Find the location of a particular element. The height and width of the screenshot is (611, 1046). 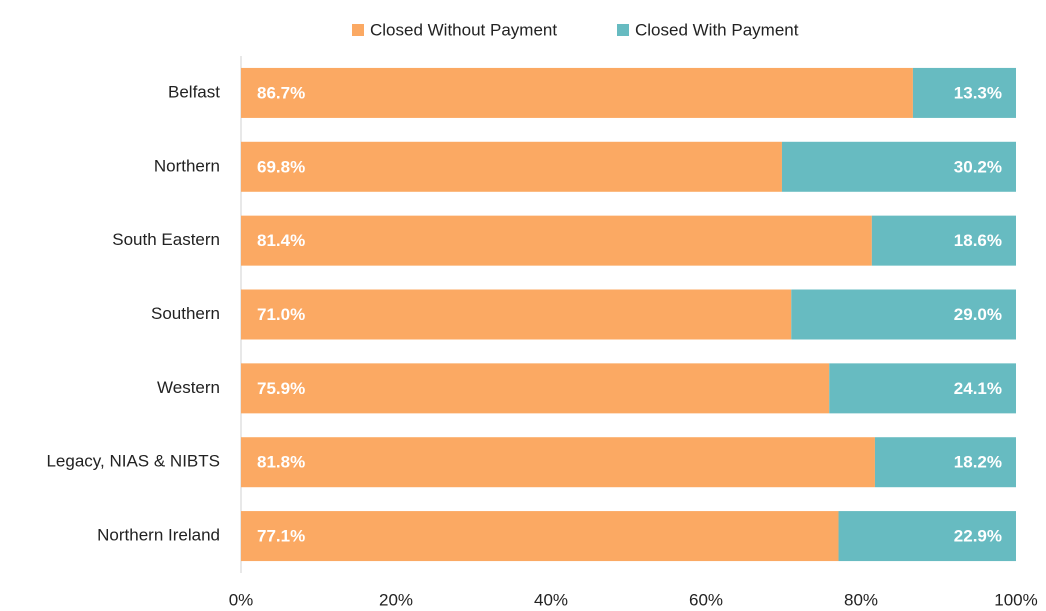

value-label: 81.4% is located at coordinates (281, 240).